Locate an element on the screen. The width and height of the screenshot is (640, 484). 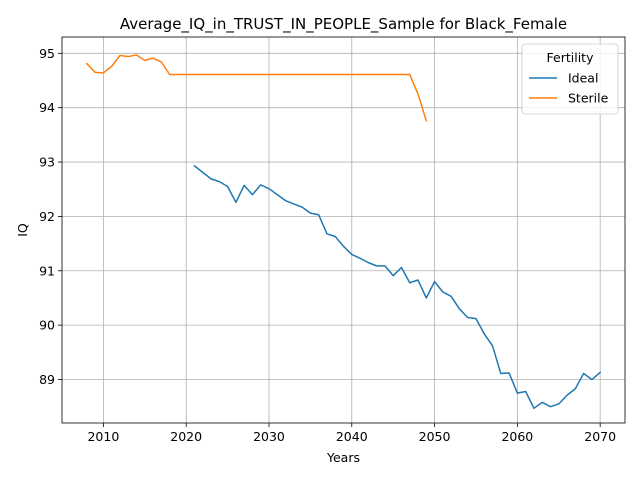
x-axis-label: Years is located at coordinates (343, 457).